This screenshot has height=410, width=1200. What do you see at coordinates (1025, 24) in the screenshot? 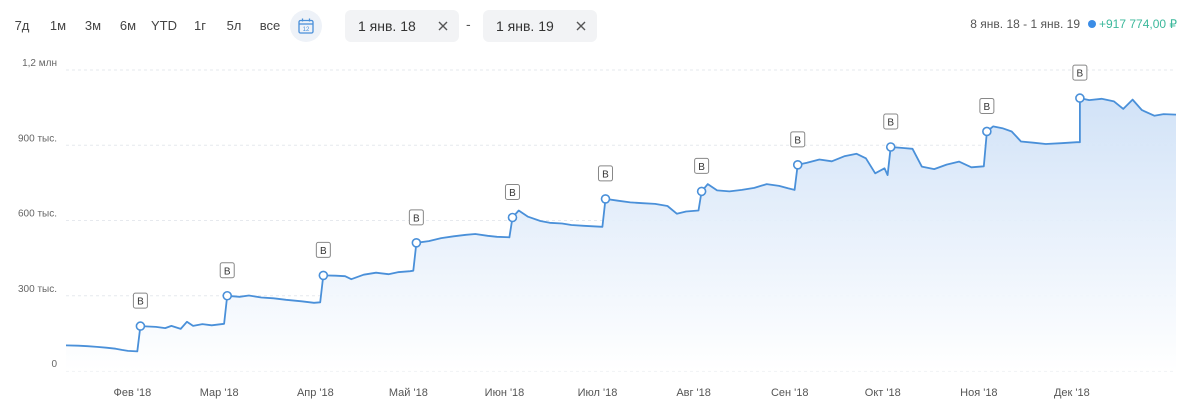
I see `period-label: 8 янв. 18 - 1 янв. 19` at bounding box center [1025, 24].